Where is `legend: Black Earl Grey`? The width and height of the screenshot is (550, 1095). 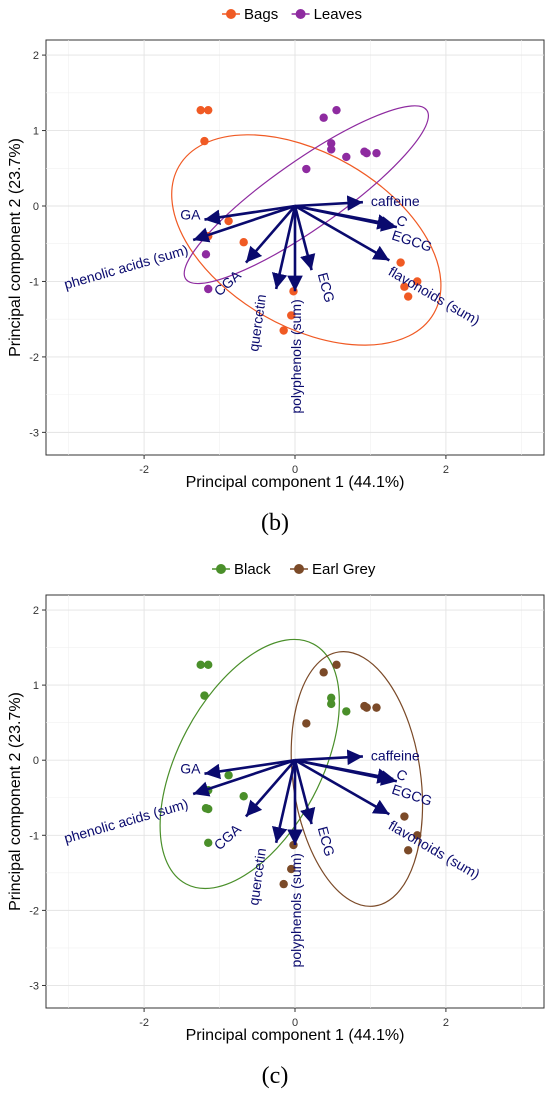
legend: Black Earl Grey is located at coordinates (294, 569).